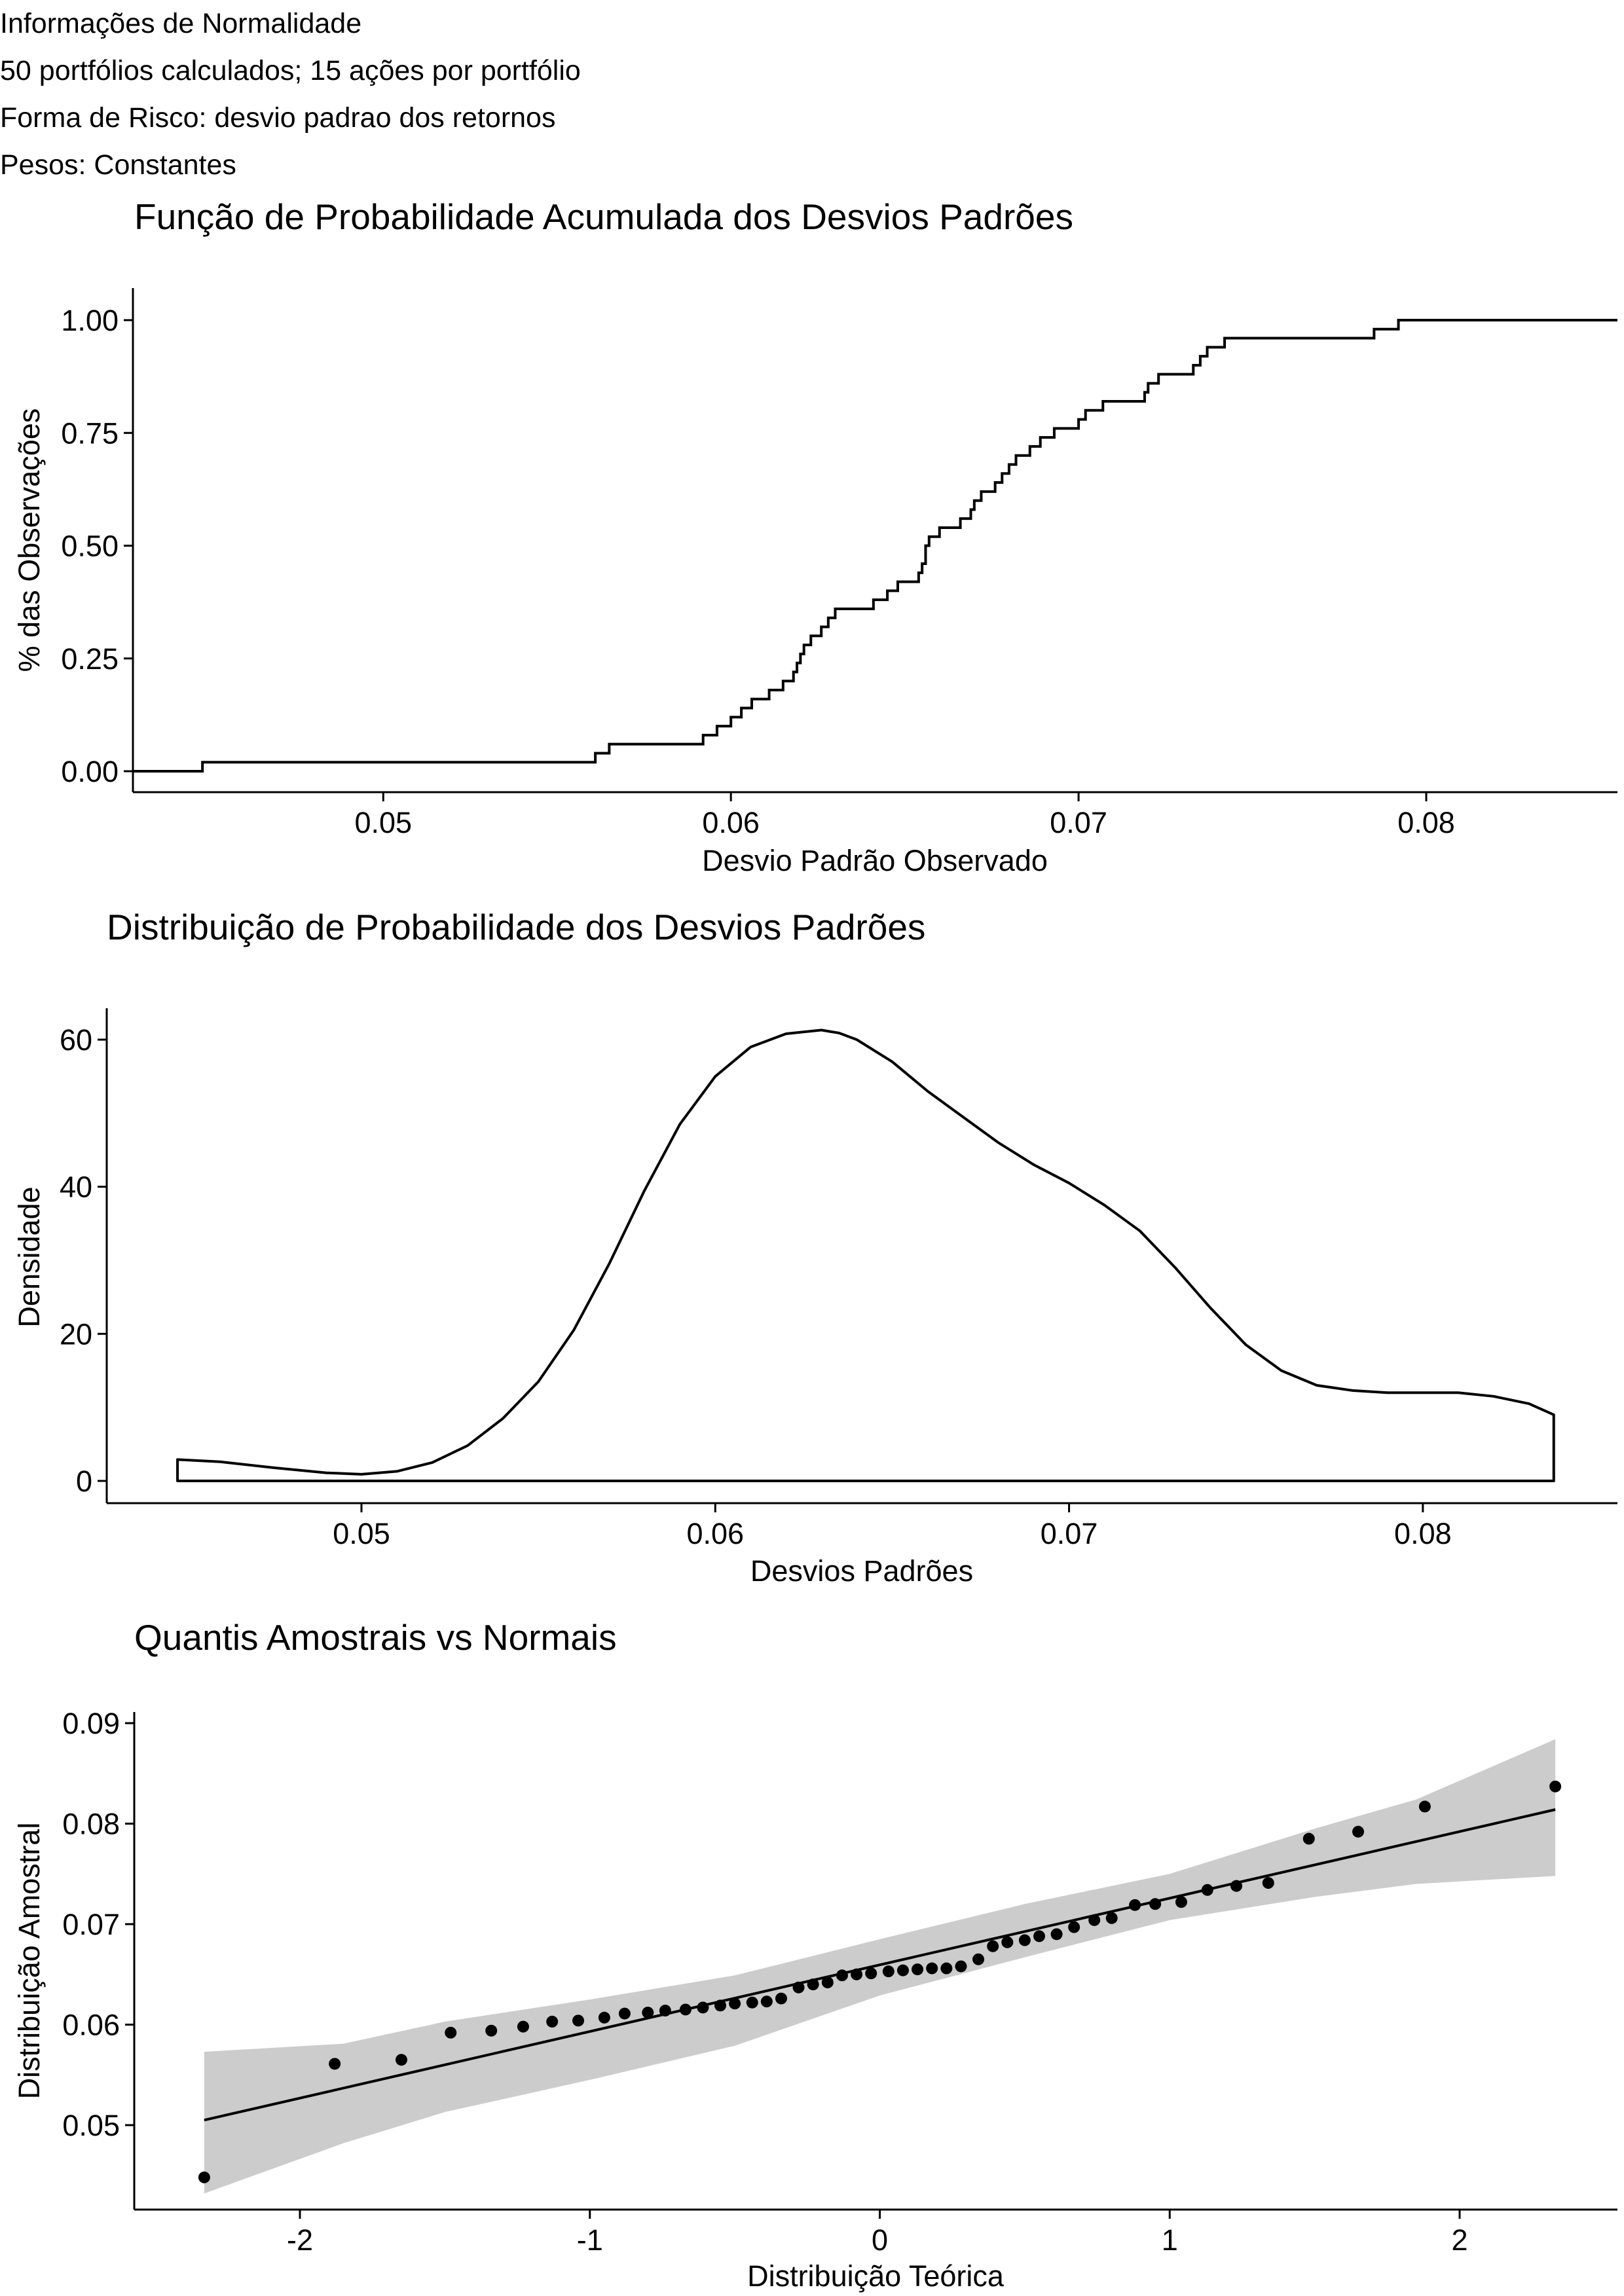 This screenshot has height=2296, width=1624. Describe the element at coordinates (84, 1481) in the screenshot. I see `density-y-tick-label: 0` at that location.